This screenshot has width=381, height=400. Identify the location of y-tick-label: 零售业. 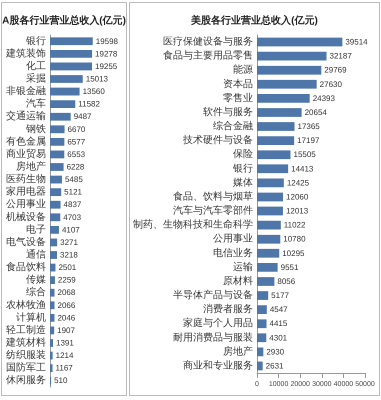
(238, 98).